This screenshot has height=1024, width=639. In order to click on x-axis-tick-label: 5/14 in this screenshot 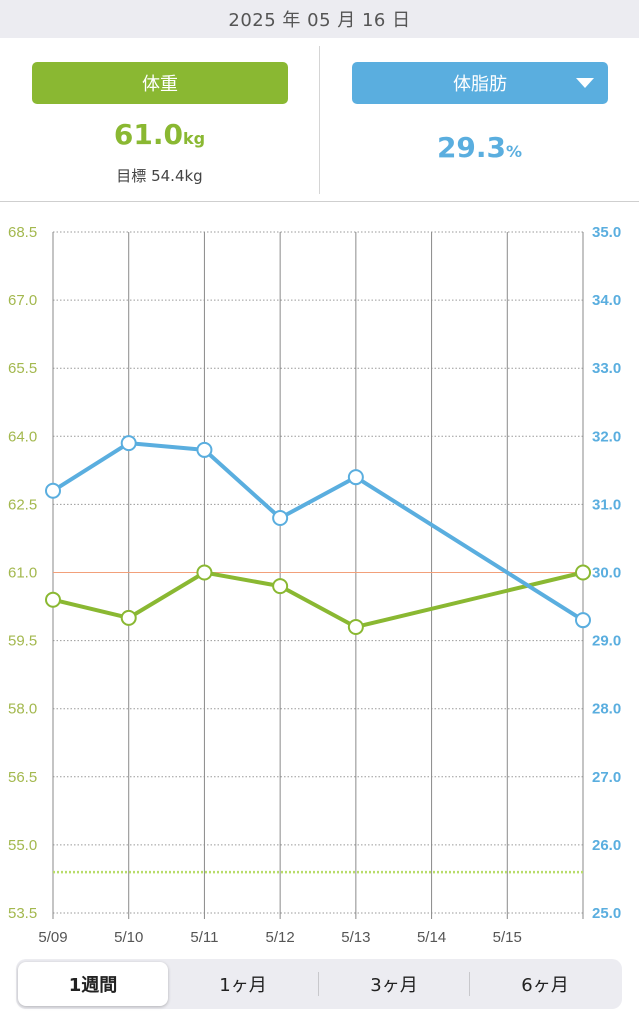, I will do `click(431, 937)`.